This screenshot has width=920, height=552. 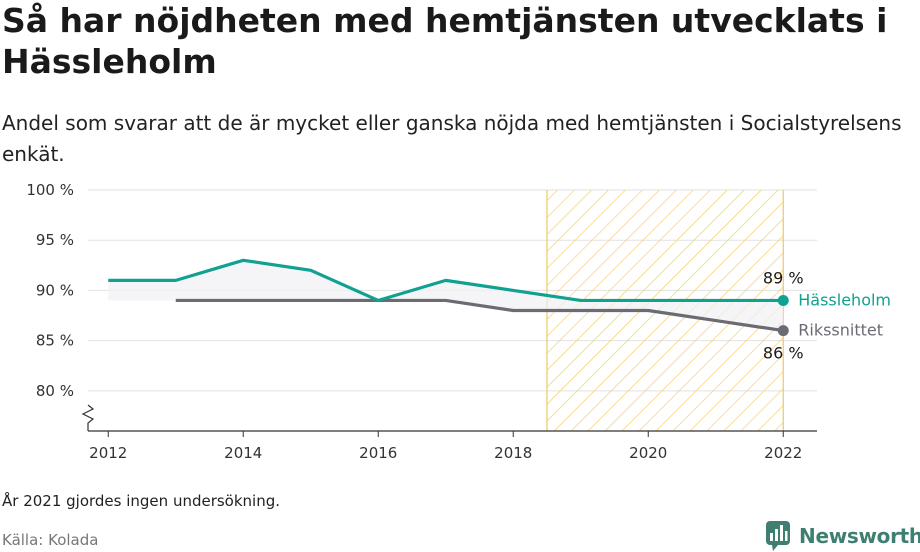 I want to click on x-tick-label: 2012, so click(x=108, y=453).